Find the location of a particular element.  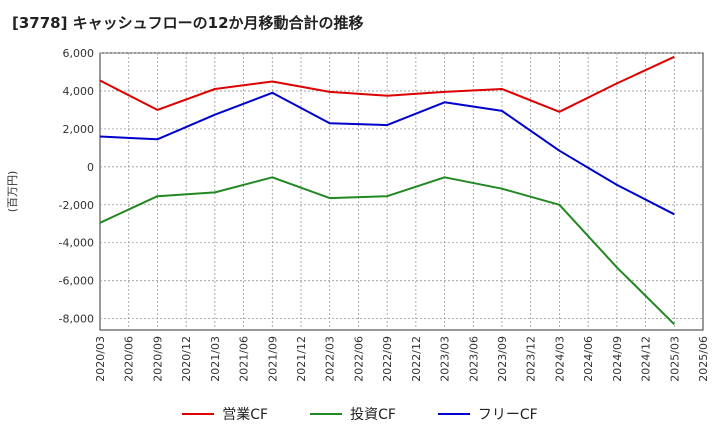

y-tick-label: 0 is located at coordinates (90, 167).